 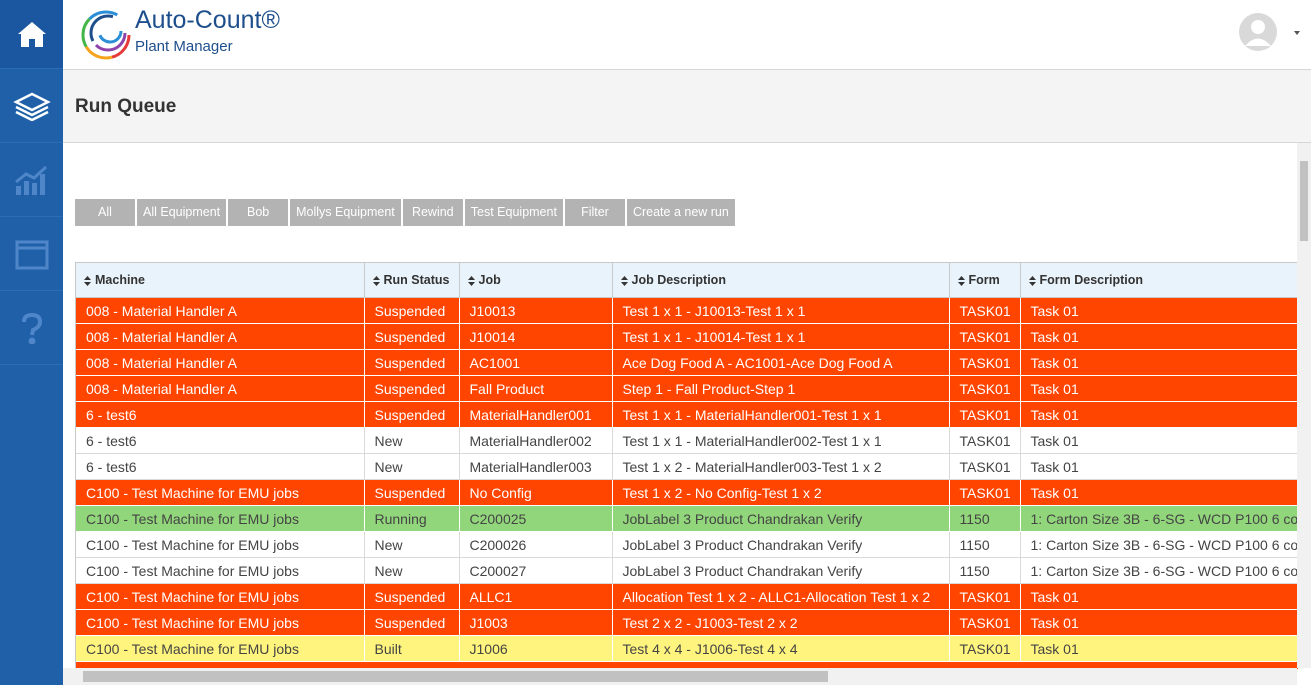 I want to click on filter-button: Mollys Equipment, so click(x=345, y=212).